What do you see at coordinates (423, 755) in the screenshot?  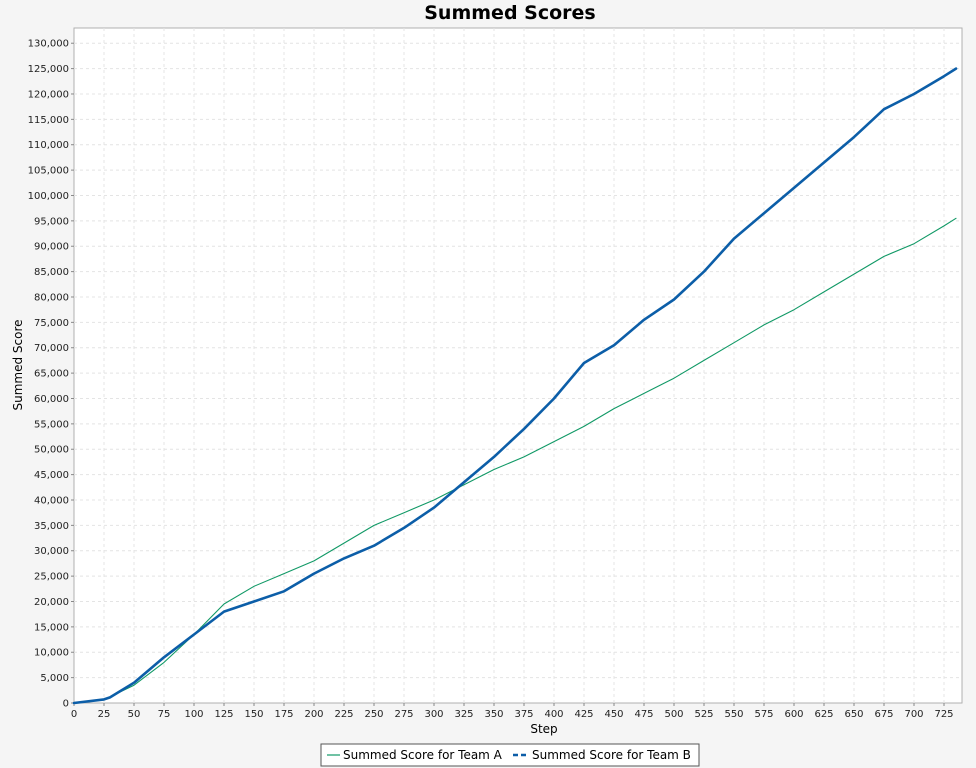 I see `legend-label-team-a: Summed Score for Team A` at bounding box center [423, 755].